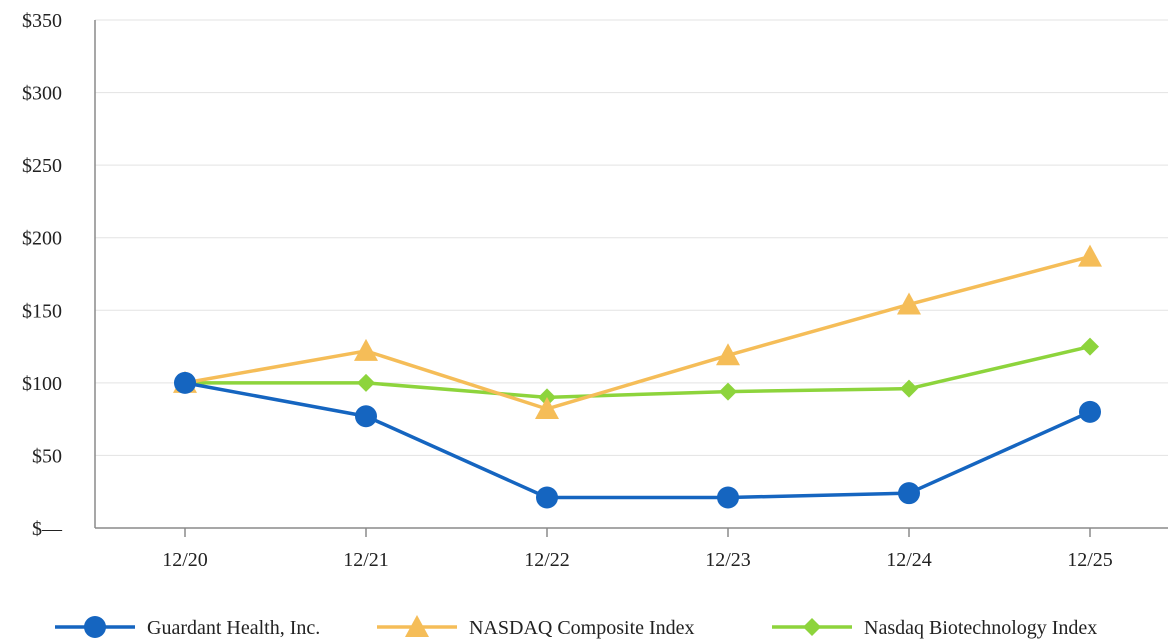 This screenshot has height=639, width=1168. Describe the element at coordinates (47, 529) in the screenshot. I see `y-tick-label: $—` at that location.